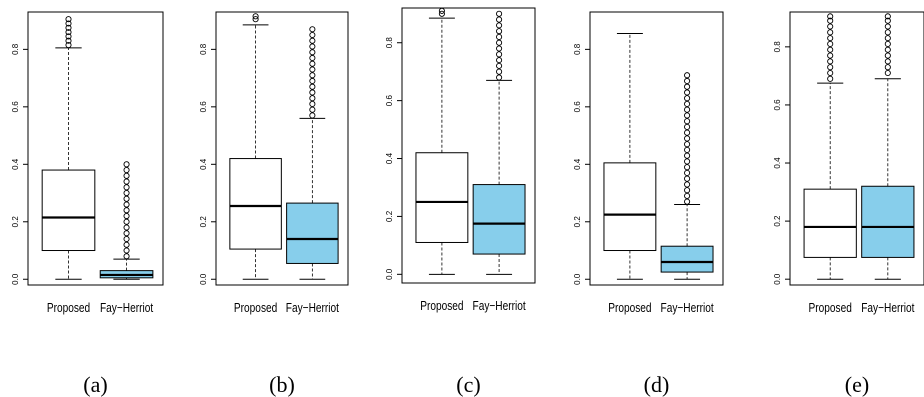 This screenshot has width=924, height=397. I want to click on panel-label: (c), so click(468, 384).